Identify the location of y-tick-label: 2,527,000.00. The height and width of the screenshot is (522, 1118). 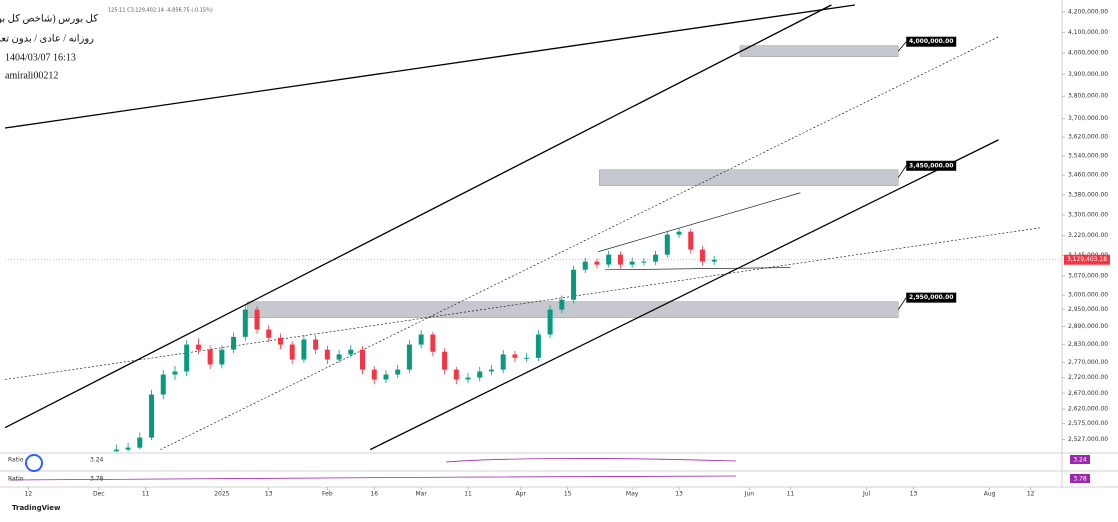
(1088, 439).